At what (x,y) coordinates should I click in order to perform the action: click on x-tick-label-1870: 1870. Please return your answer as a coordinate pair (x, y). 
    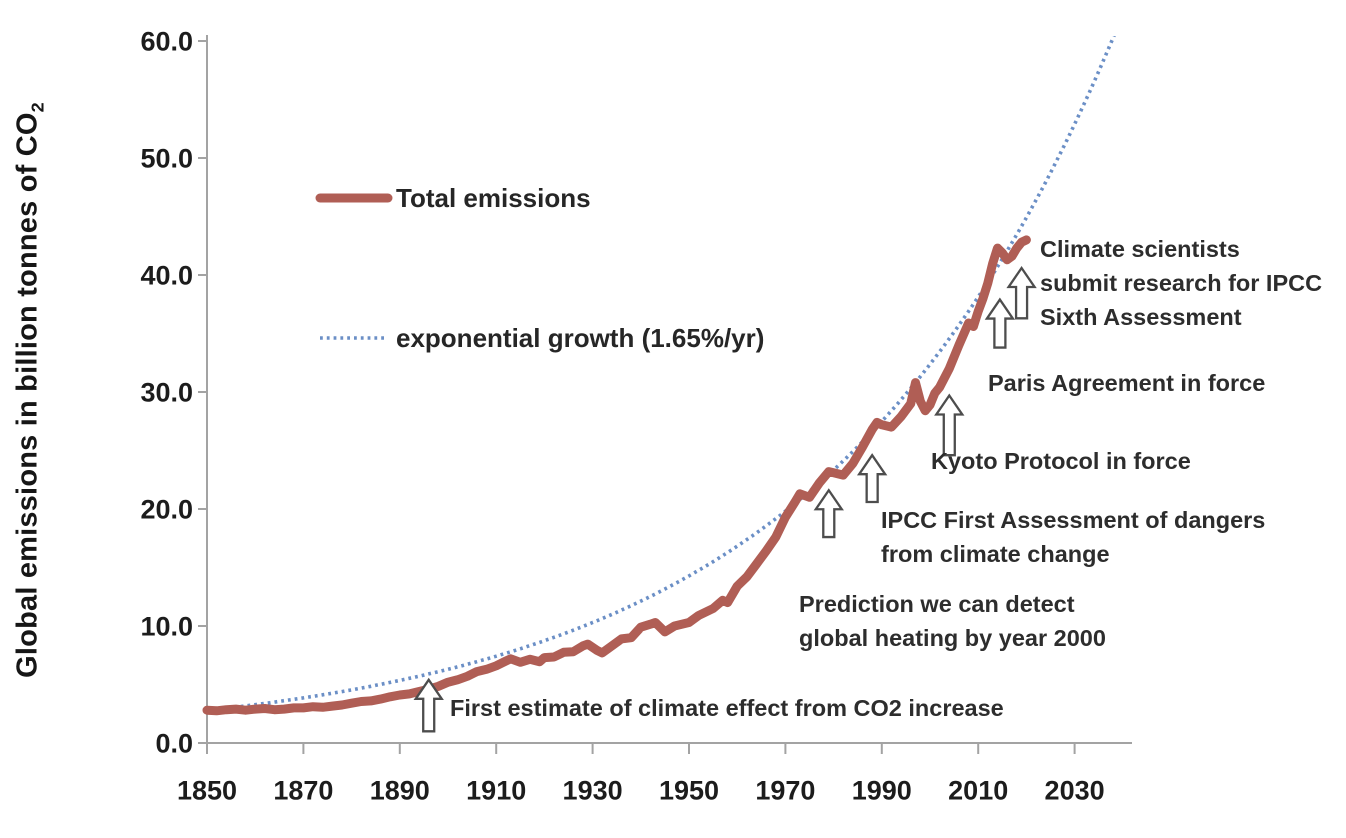
    Looking at the image, I should click on (303, 790).